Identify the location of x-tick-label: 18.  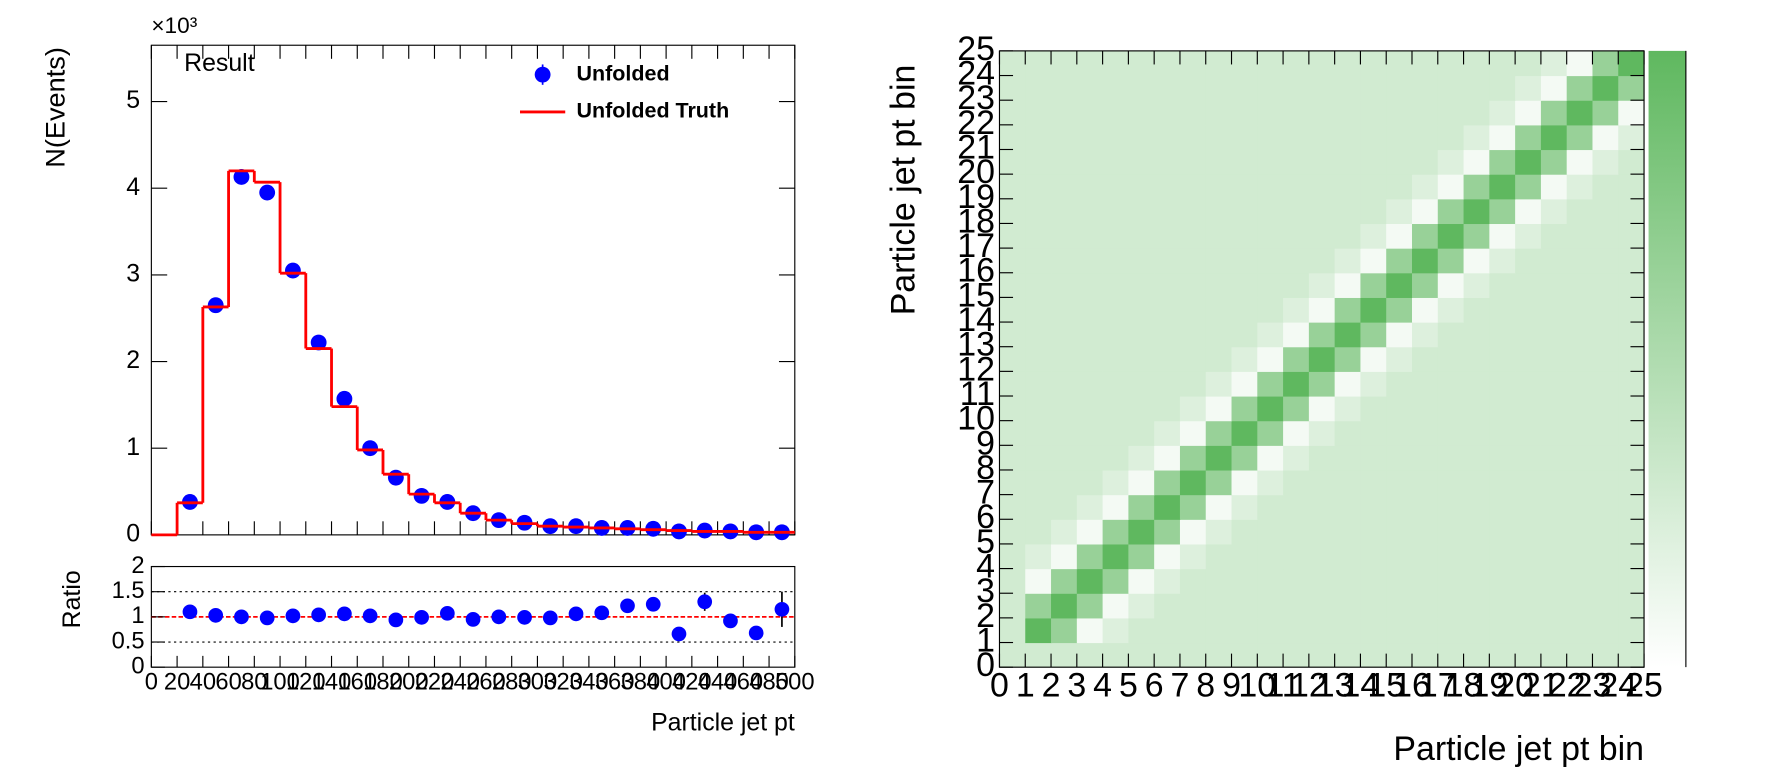
(1464, 685).